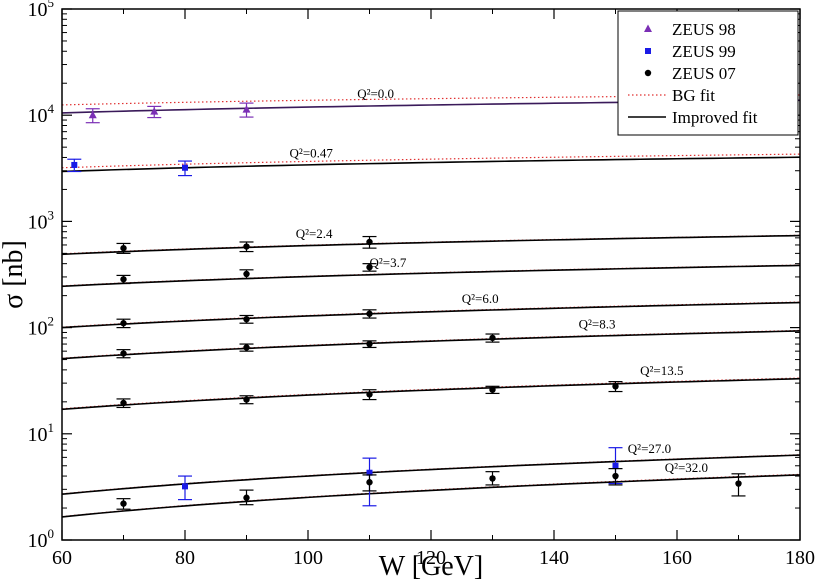 This screenshot has height=581, width=817. Describe the element at coordinates (308, 558) in the screenshot. I see `x-tick-label: 100` at that location.